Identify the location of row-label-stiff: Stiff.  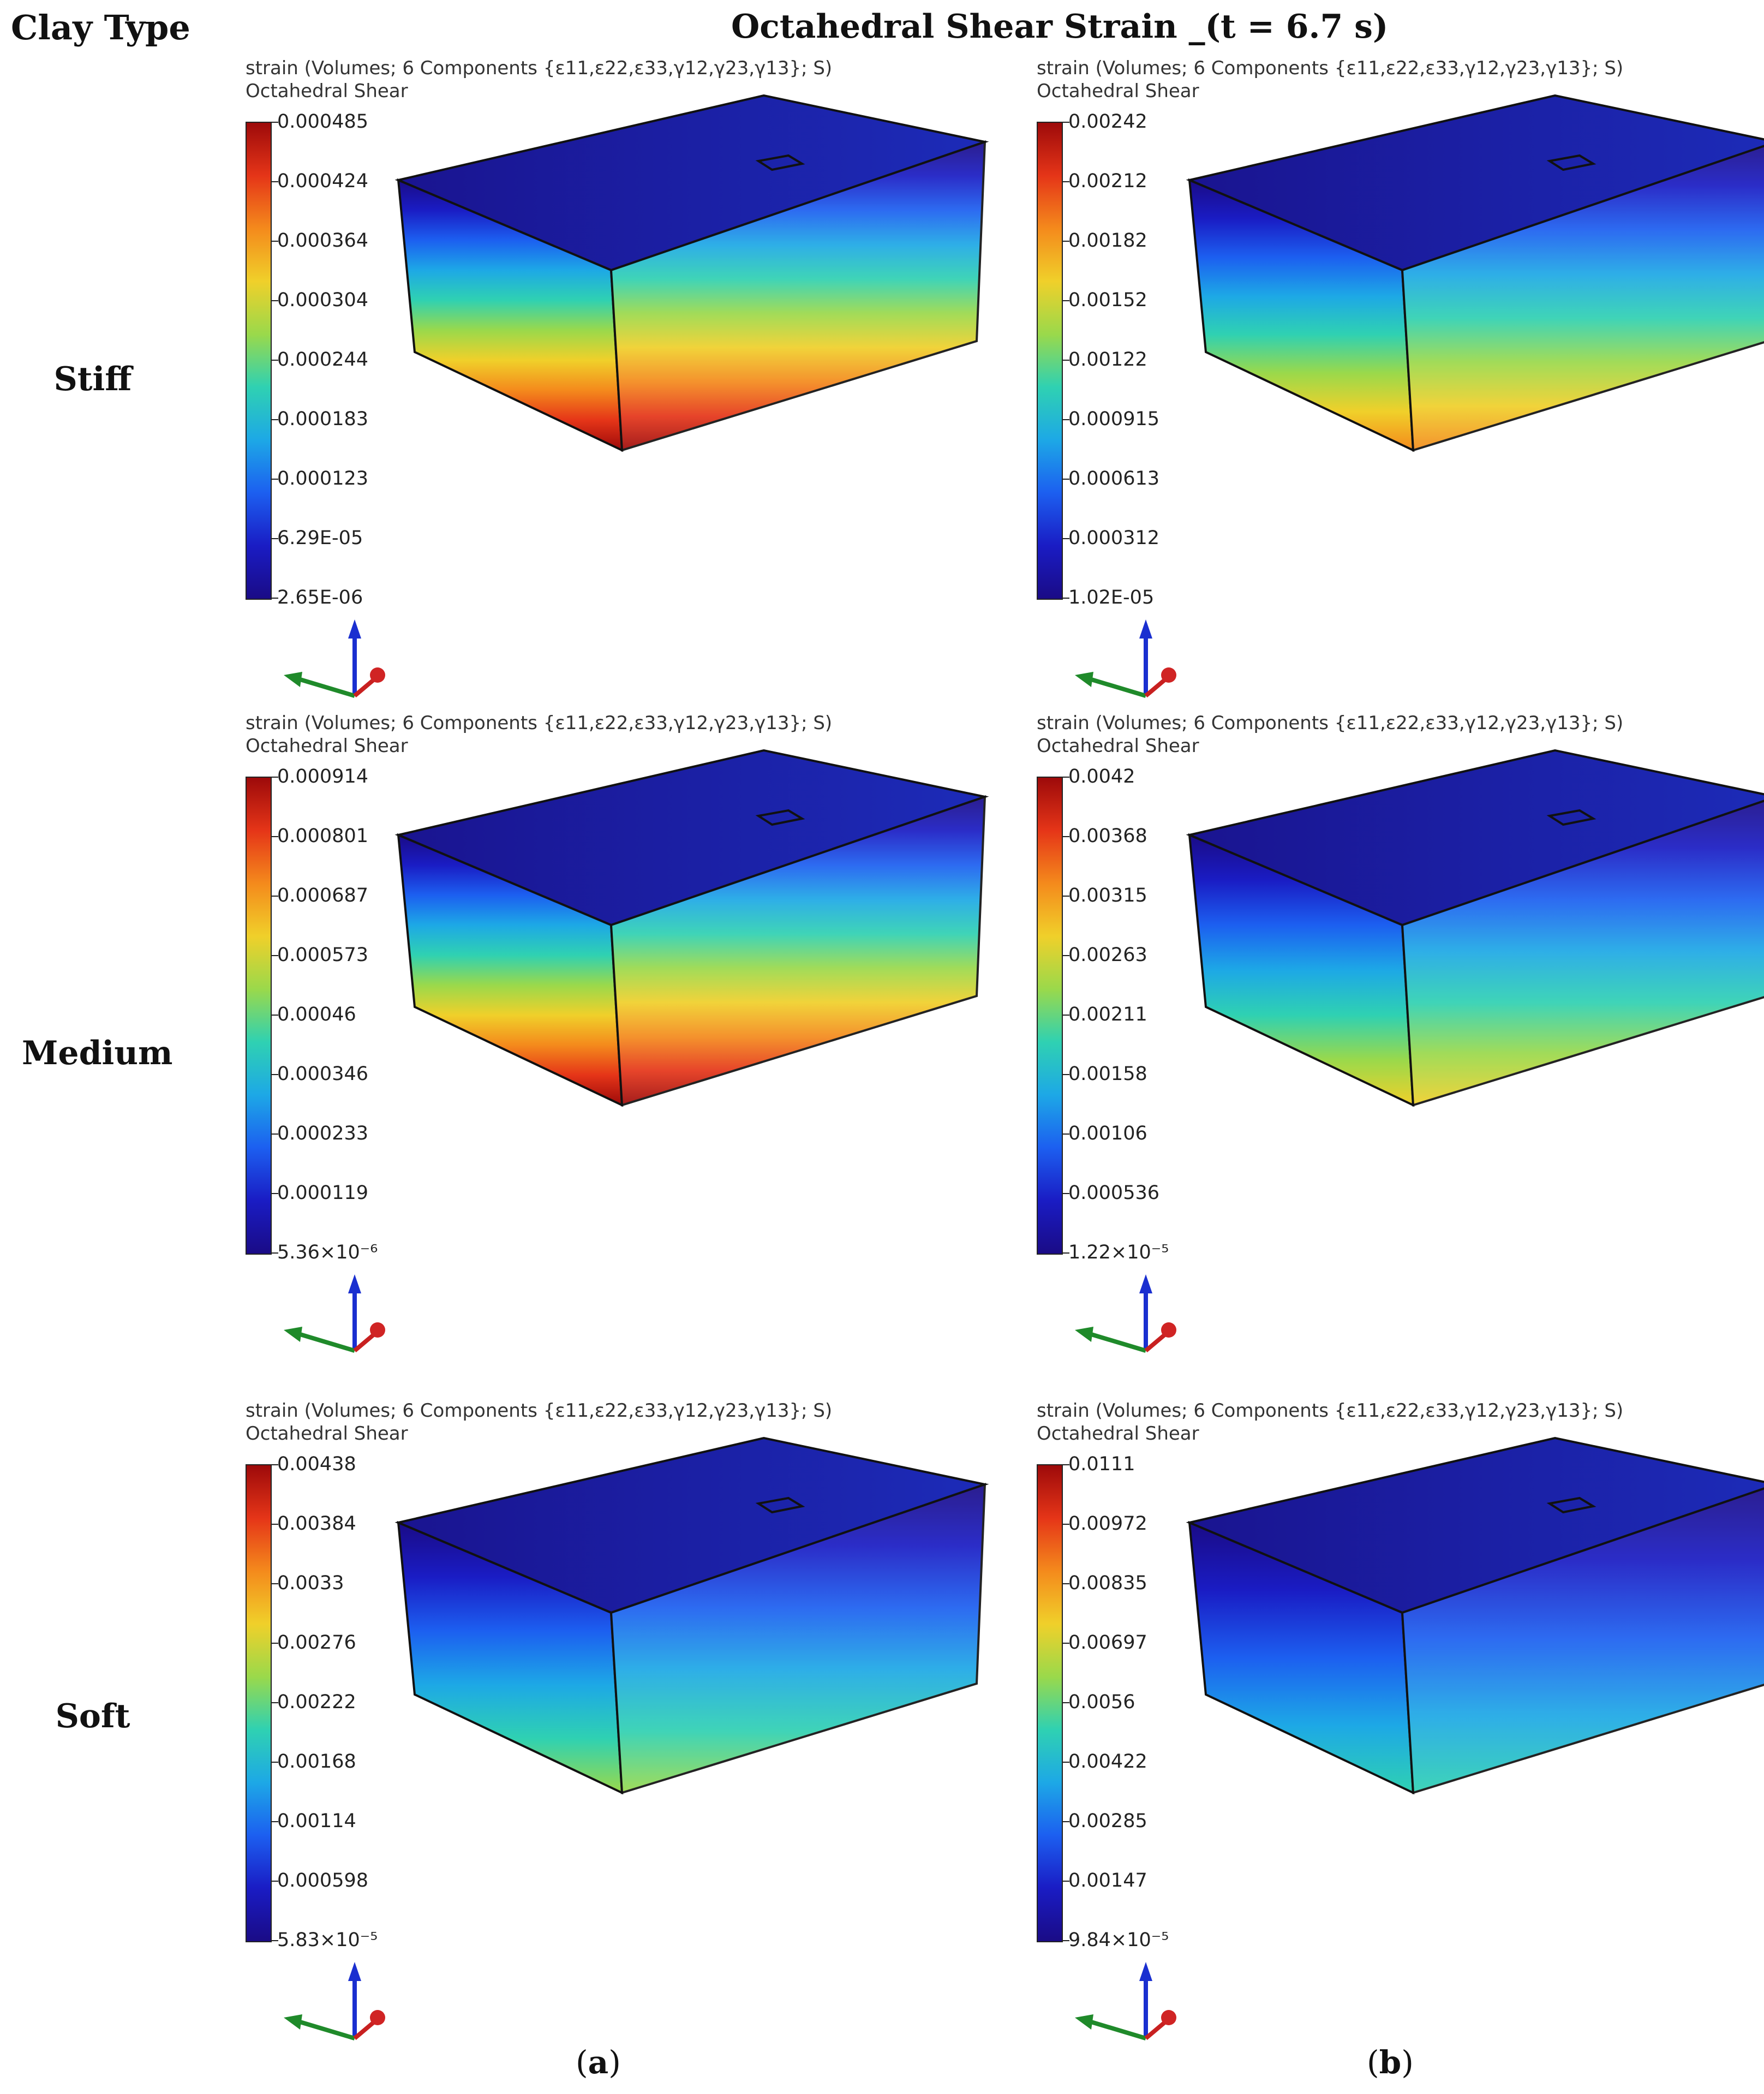
(92, 379).